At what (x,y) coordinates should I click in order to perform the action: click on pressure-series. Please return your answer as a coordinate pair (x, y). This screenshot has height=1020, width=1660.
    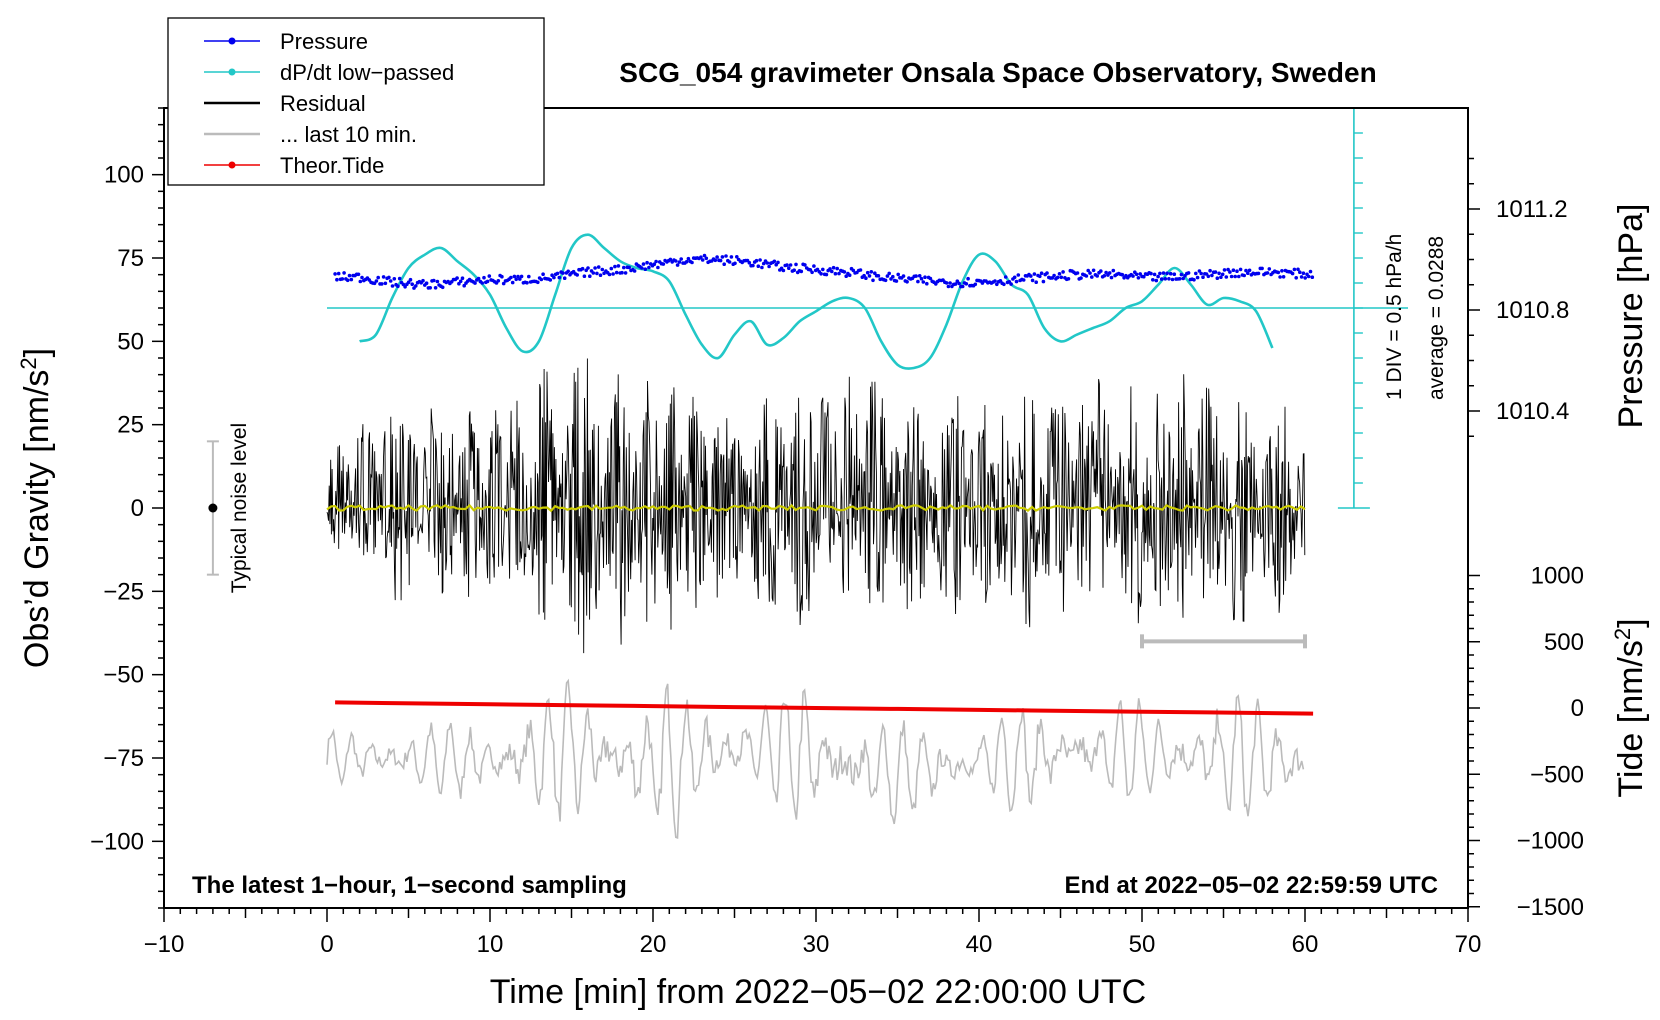
    Looking at the image, I should click on (824, 271).